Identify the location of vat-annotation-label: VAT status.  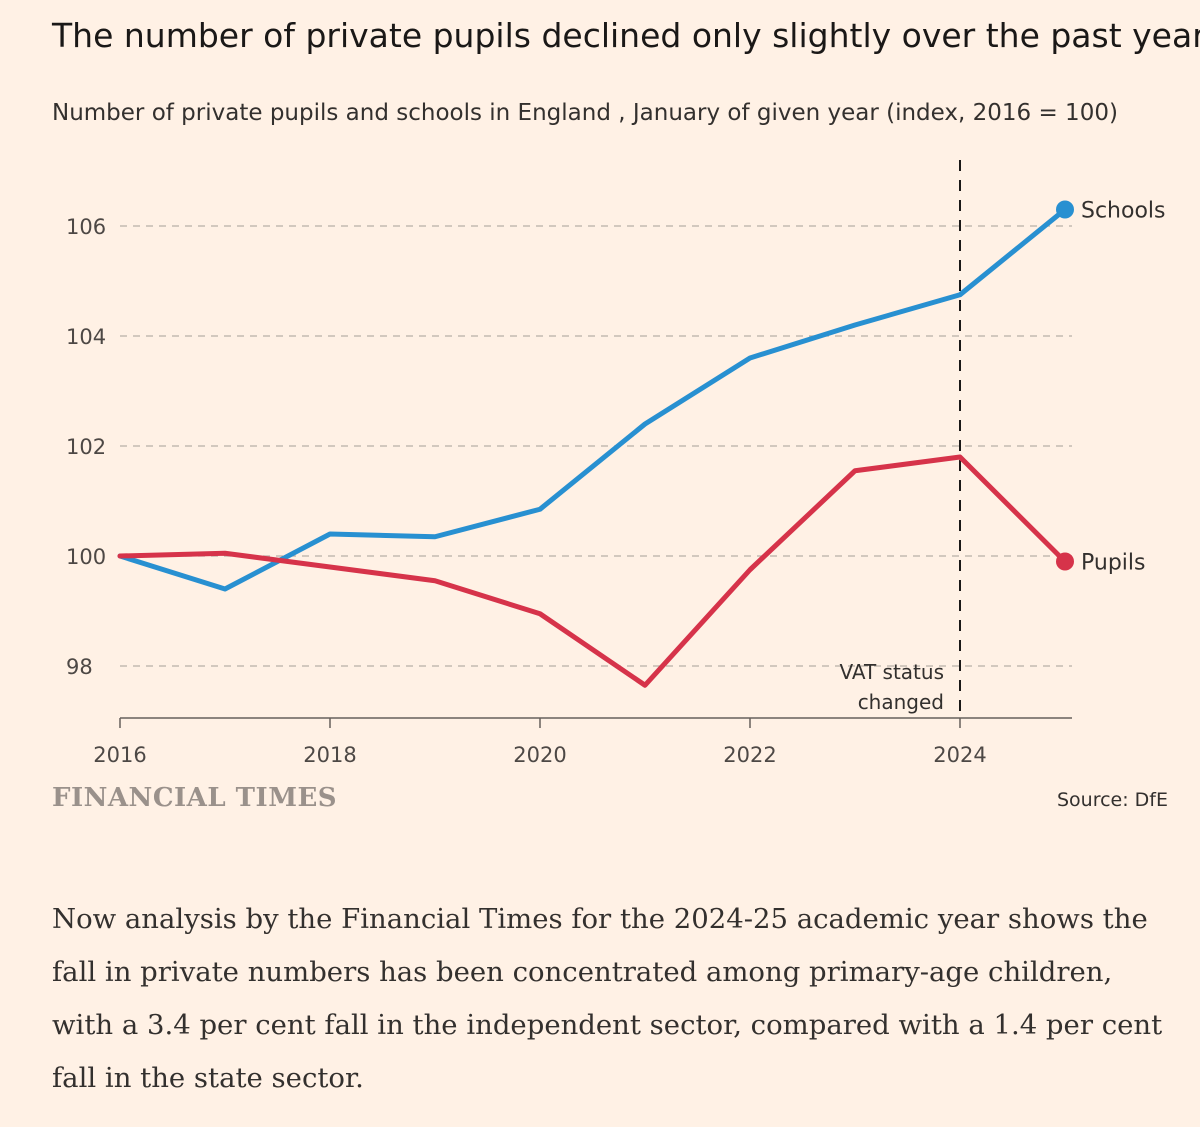
(891, 672).